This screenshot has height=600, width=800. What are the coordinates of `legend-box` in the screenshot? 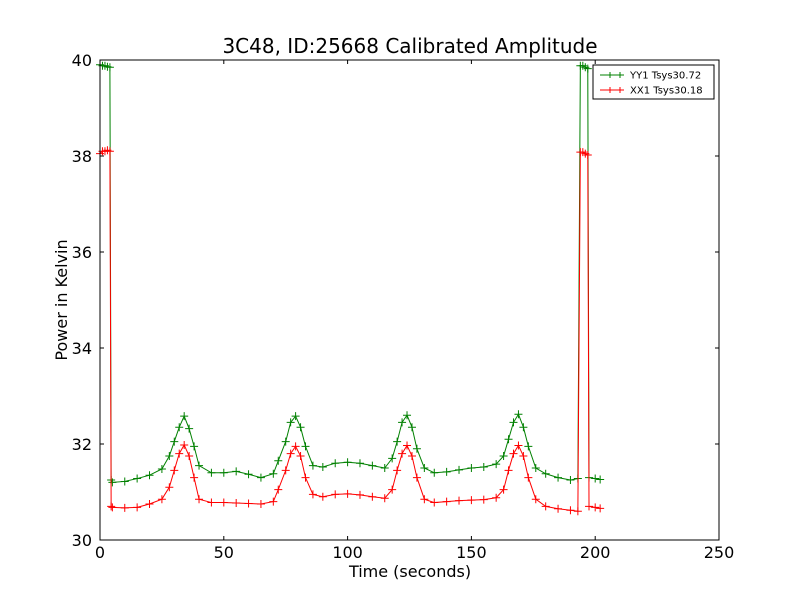 It's located at (653, 82).